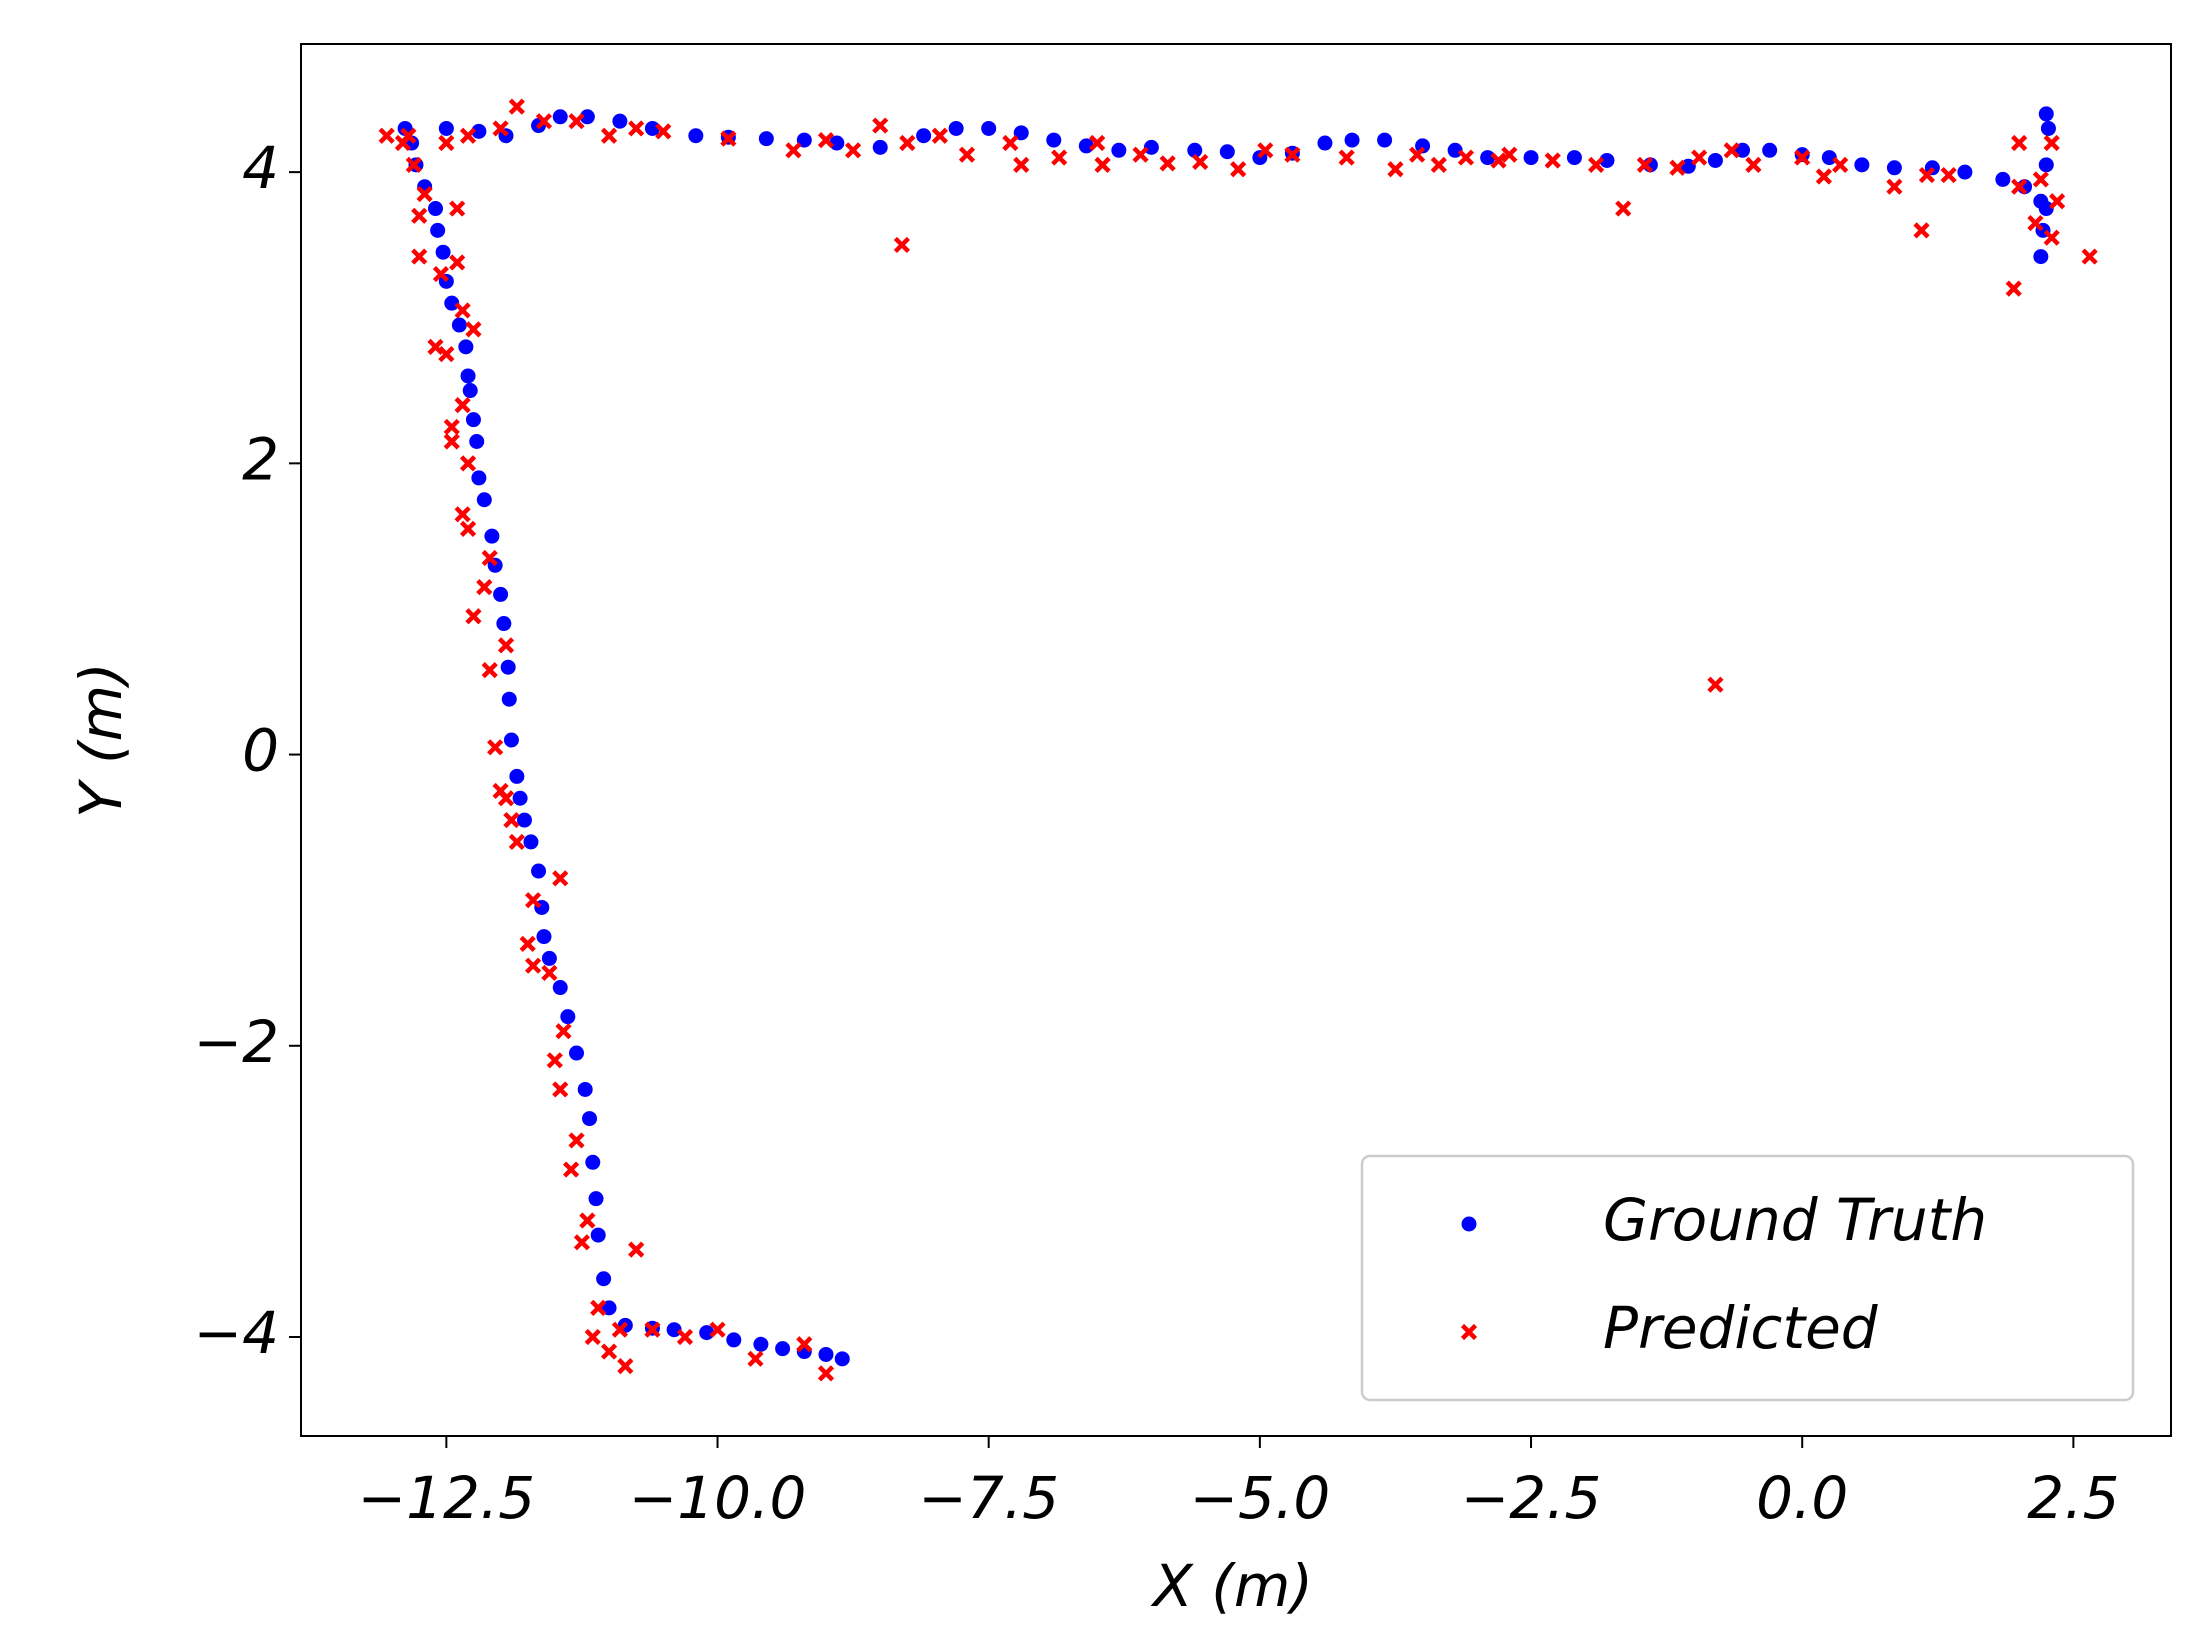 The width and height of the screenshot is (2205, 1628). What do you see at coordinates (1231, 1586) in the screenshot?
I see `x-axis-label: X (m)` at bounding box center [1231, 1586].